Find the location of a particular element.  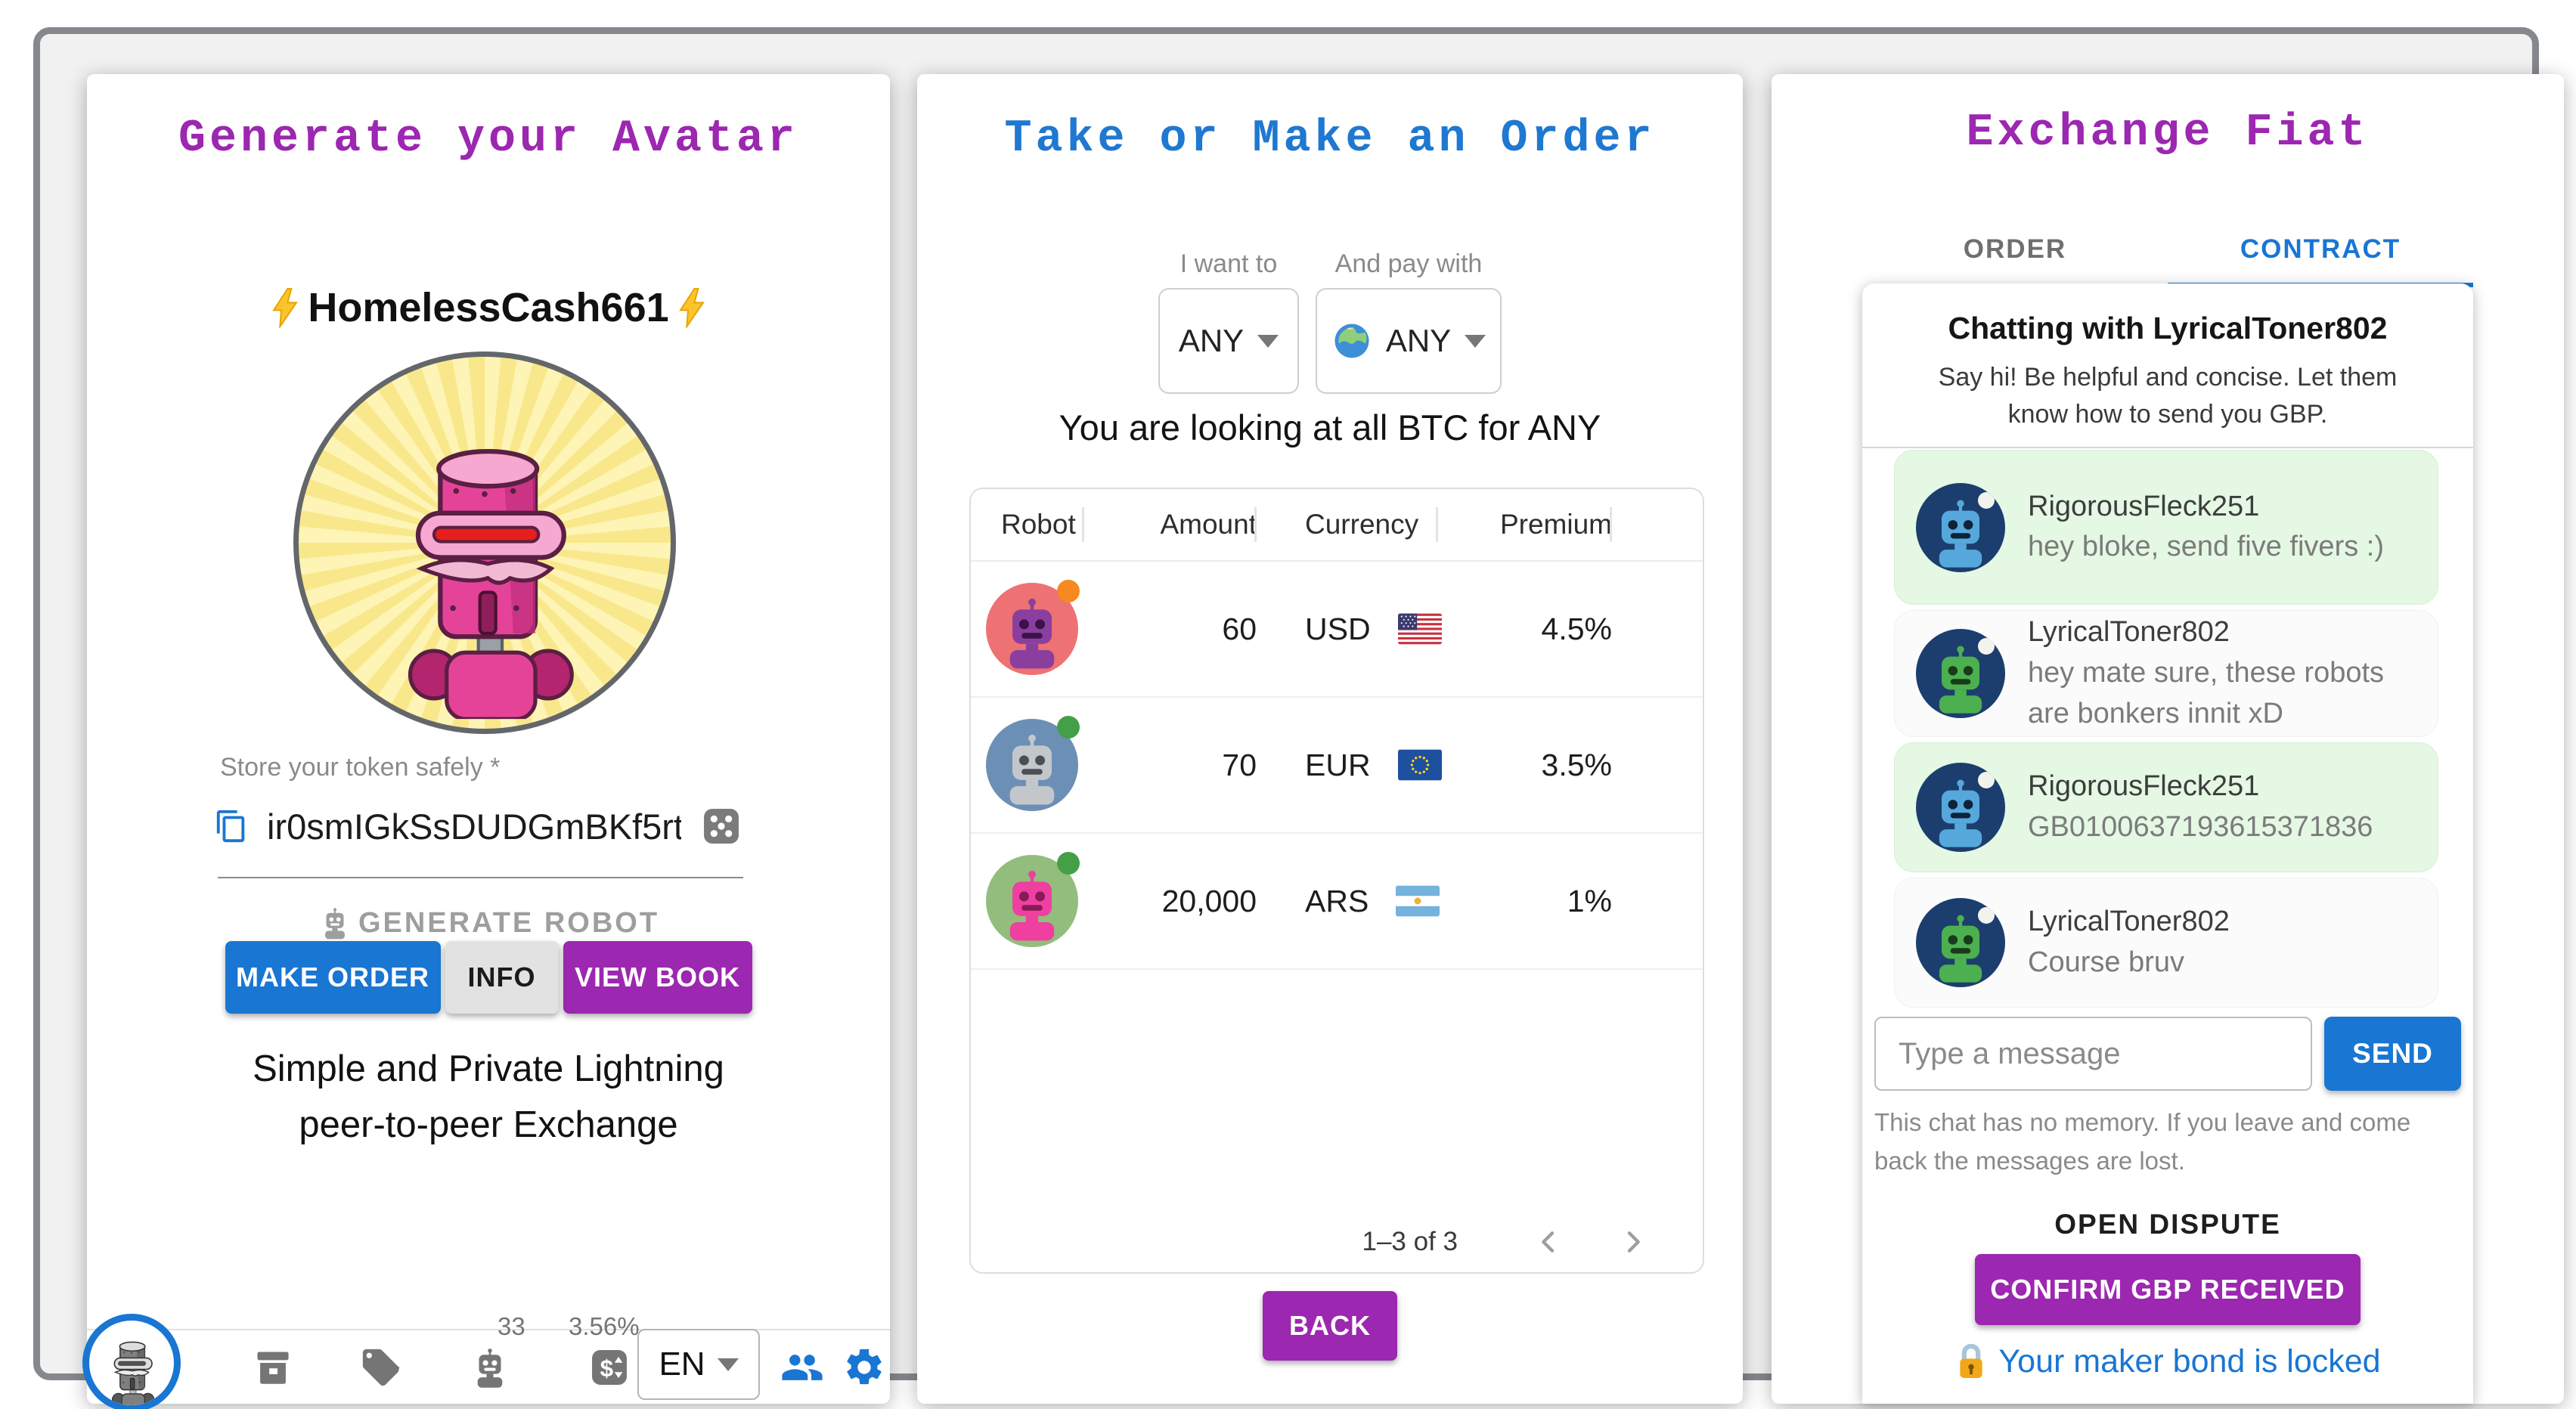

want-select: ANY is located at coordinates (1228, 341).